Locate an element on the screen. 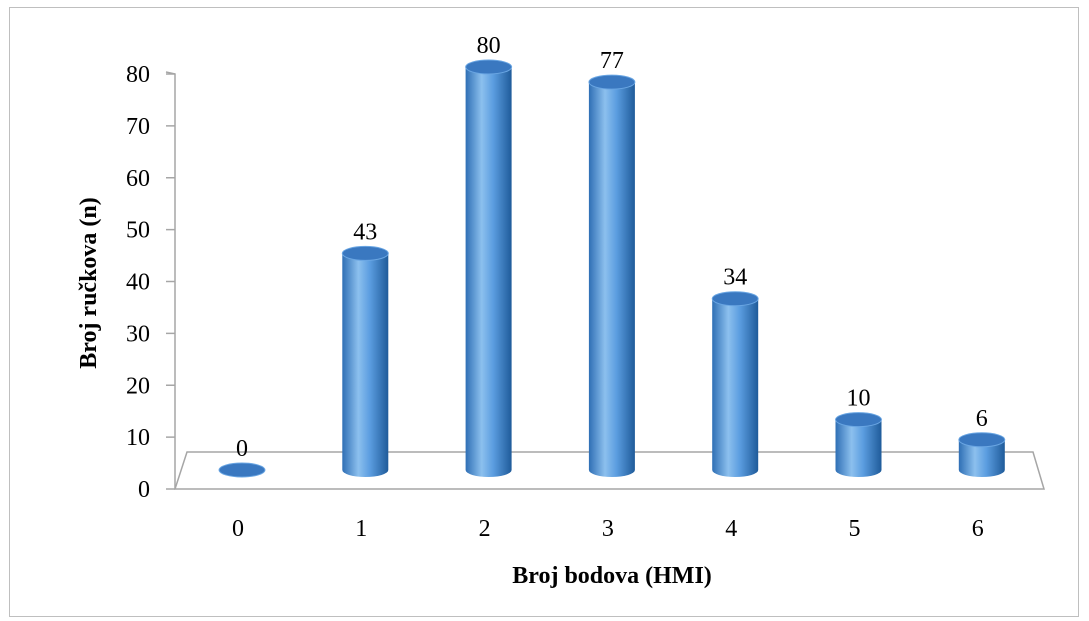 The height and width of the screenshot is (621, 1089). x-tick-label: 1 is located at coordinates (361, 529).